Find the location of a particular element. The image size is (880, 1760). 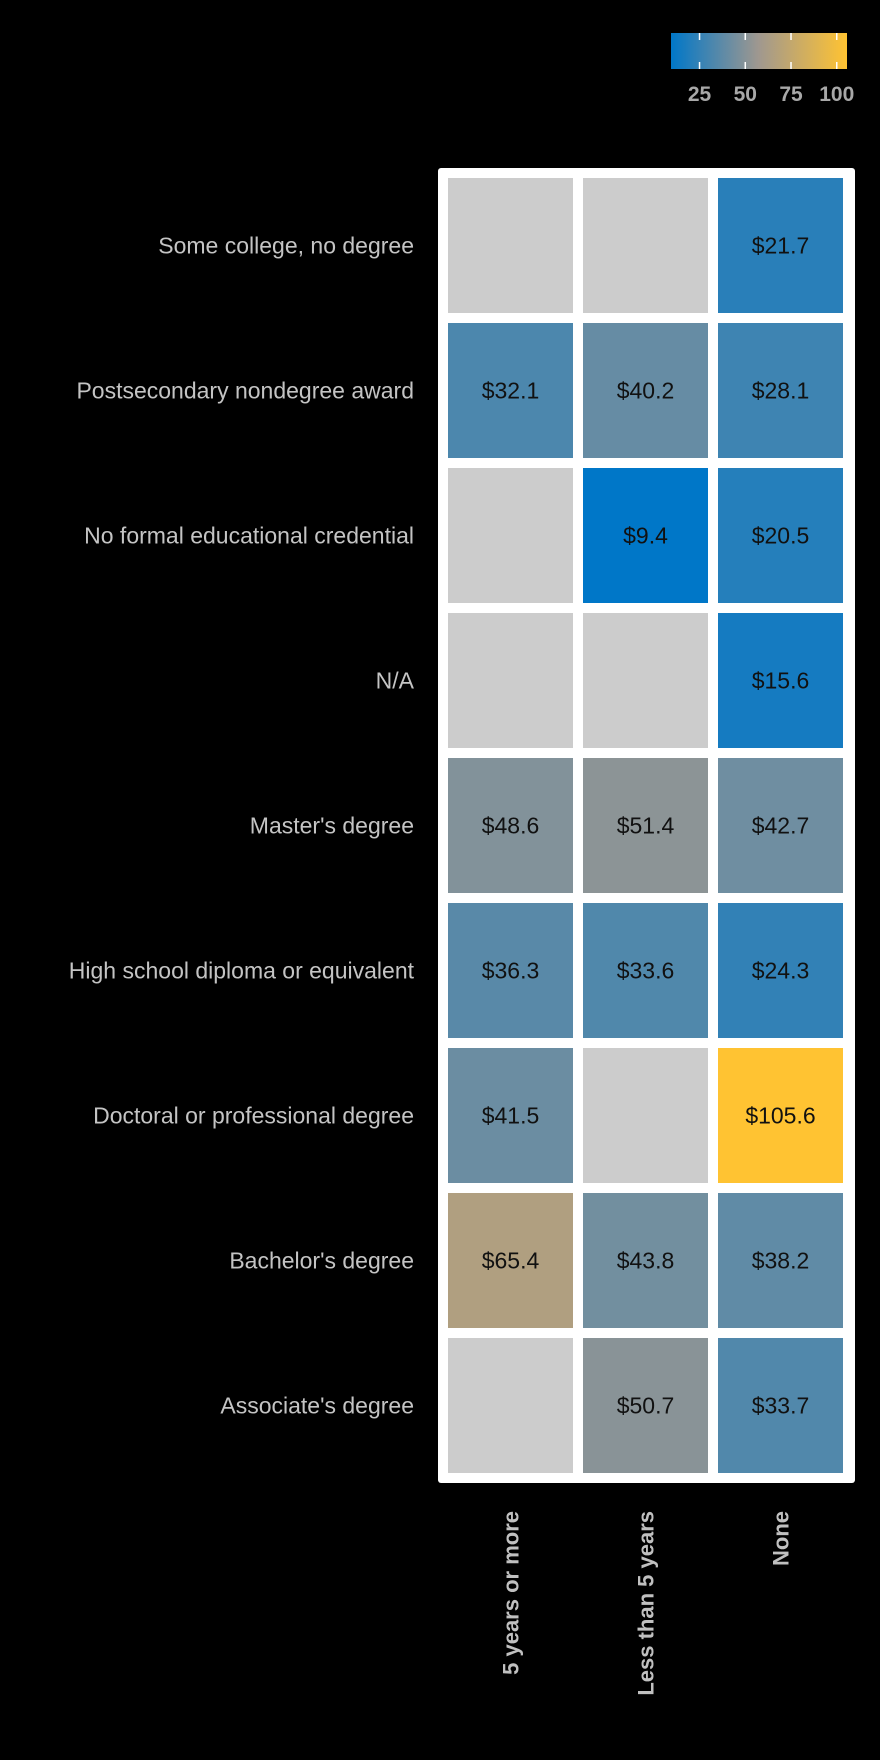

row-label: Postsecondary nondegree award is located at coordinates (245, 391).